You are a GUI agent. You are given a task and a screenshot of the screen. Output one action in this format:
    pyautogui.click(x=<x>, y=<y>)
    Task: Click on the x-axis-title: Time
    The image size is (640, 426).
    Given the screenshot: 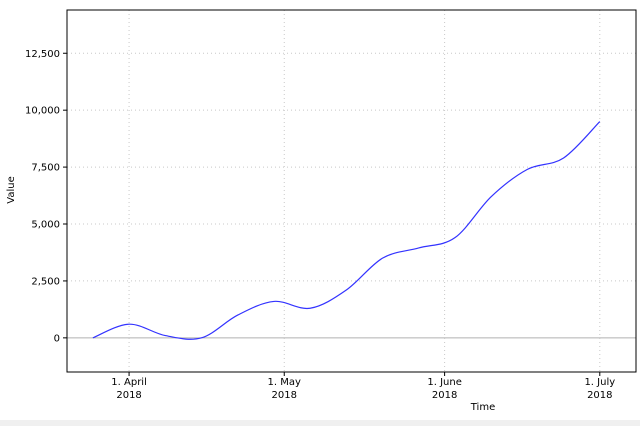 What is the action you would take?
    pyautogui.click(x=482, y=407)
    